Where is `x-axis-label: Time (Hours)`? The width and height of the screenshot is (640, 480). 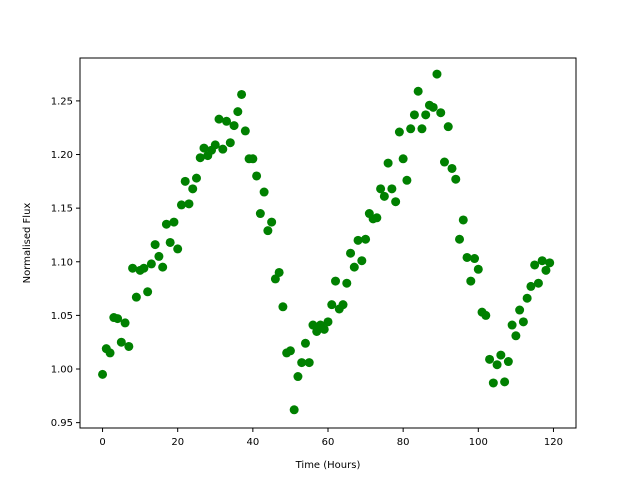 x-axis-label: Time (Hours) is located at coordinates (328, 465).